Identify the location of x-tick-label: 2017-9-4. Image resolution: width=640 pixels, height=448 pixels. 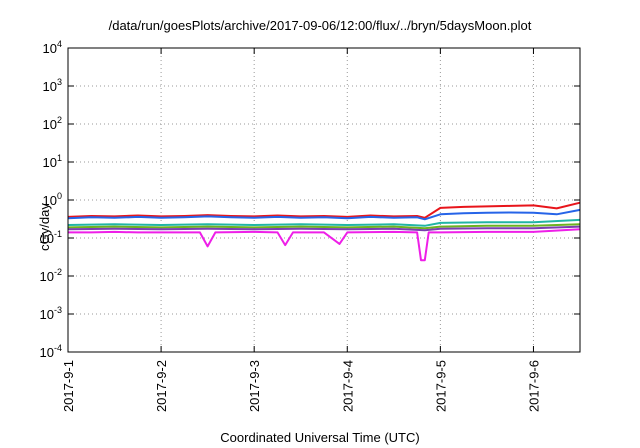
(347, 386).